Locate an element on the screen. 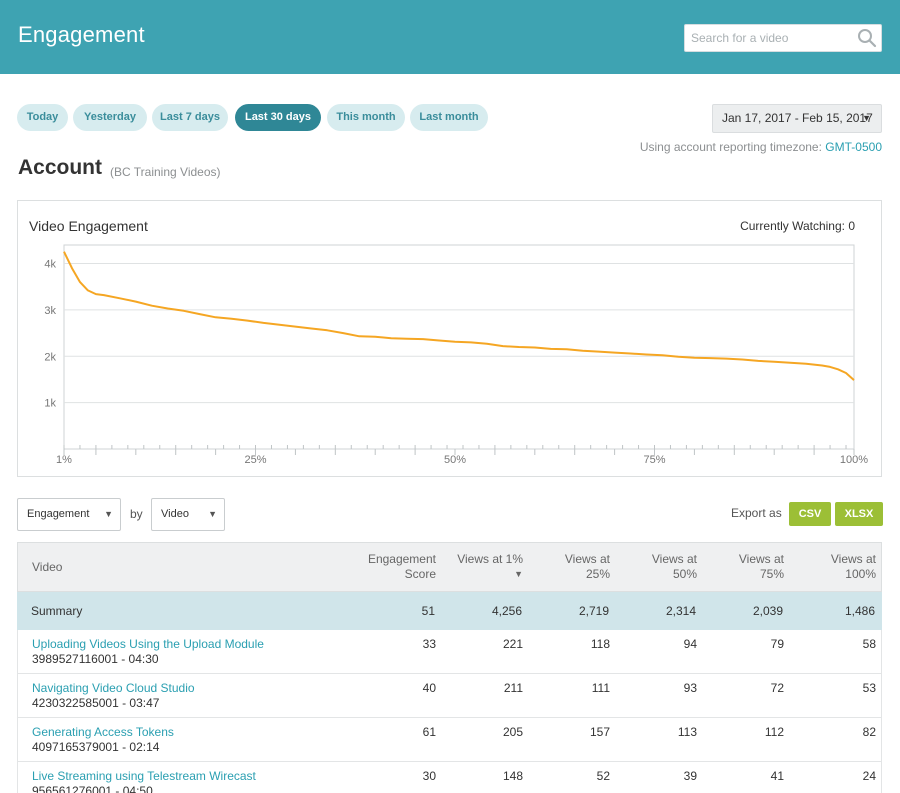 This screenshot has width=900, height=793. column-header-score-line1: Engagement is located at coordinates (401, 559).